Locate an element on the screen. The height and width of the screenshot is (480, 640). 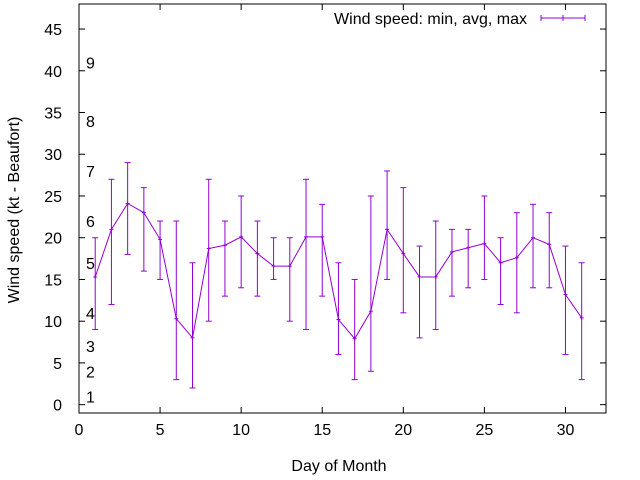
x-tick-label: 5 is located at coordinates (160, 430).